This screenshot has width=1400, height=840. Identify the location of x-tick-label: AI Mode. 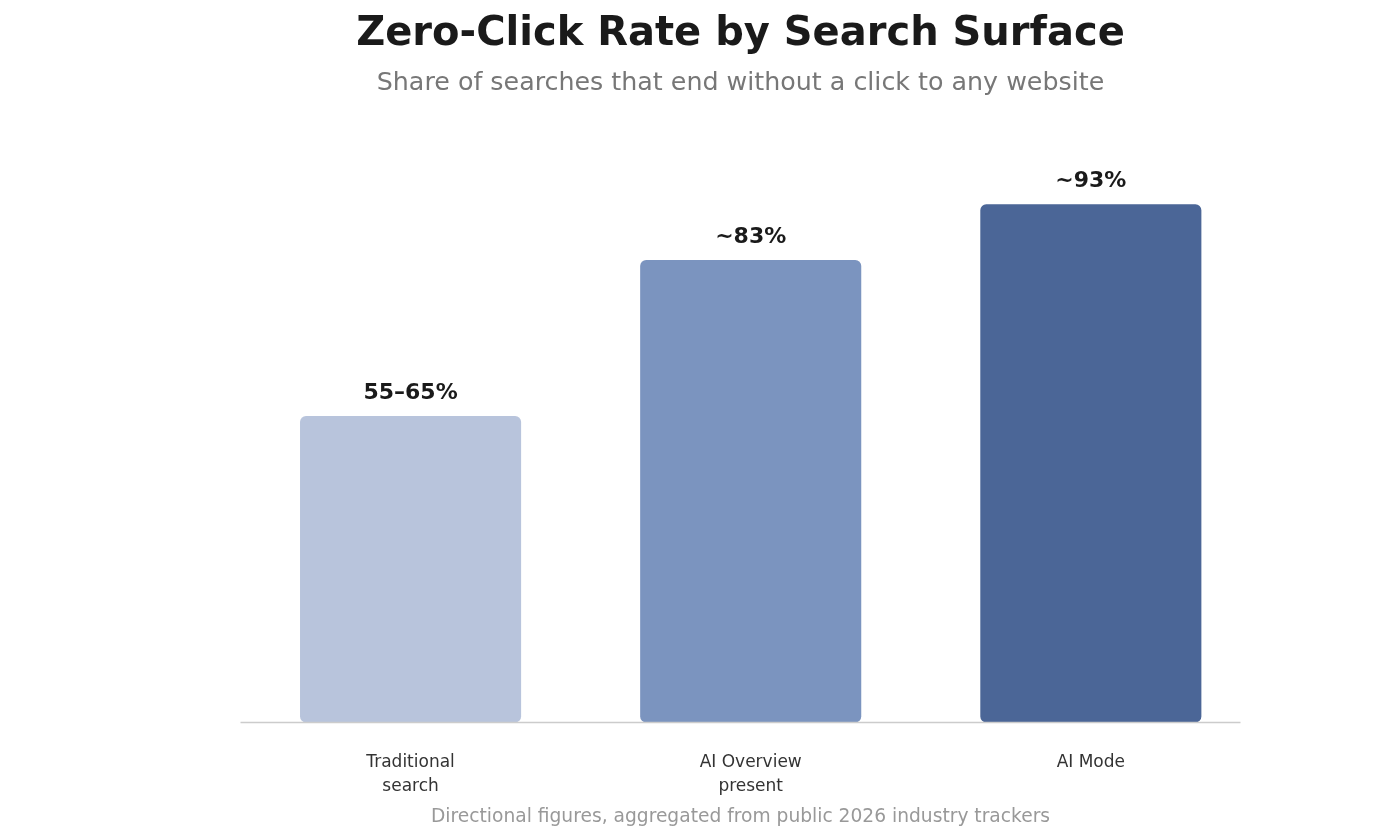
(1091, 760).